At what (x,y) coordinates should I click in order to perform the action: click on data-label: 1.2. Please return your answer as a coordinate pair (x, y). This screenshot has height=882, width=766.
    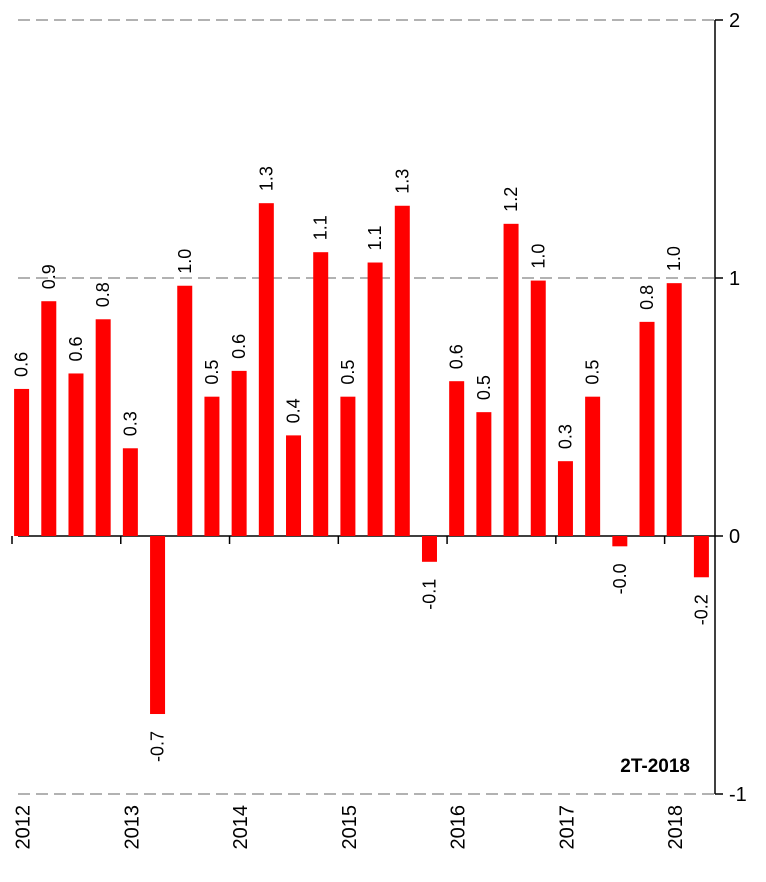
    Looking at the image, I should click on (511, 199).